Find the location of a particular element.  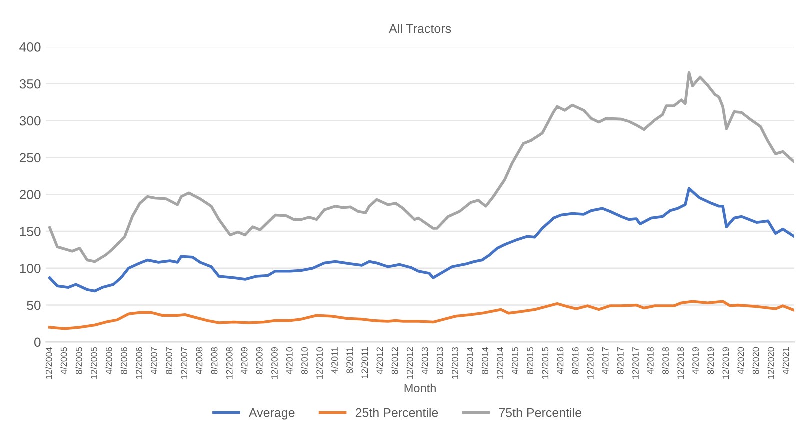

y-tick-label: 350 is located at coordinates (30, 84).